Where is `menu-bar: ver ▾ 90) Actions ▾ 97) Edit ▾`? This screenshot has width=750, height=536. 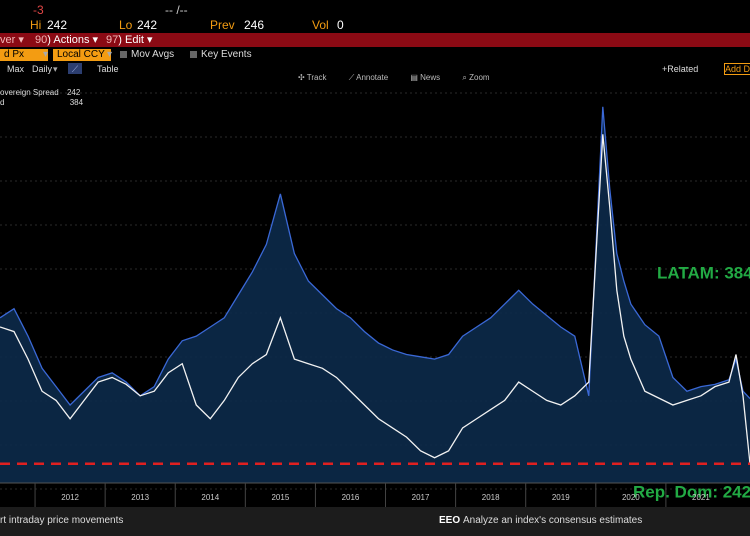
menu-bar: ver ▾ 90) Actions ▾ 97) Edit ▾ is located at coordinates (375, 40).